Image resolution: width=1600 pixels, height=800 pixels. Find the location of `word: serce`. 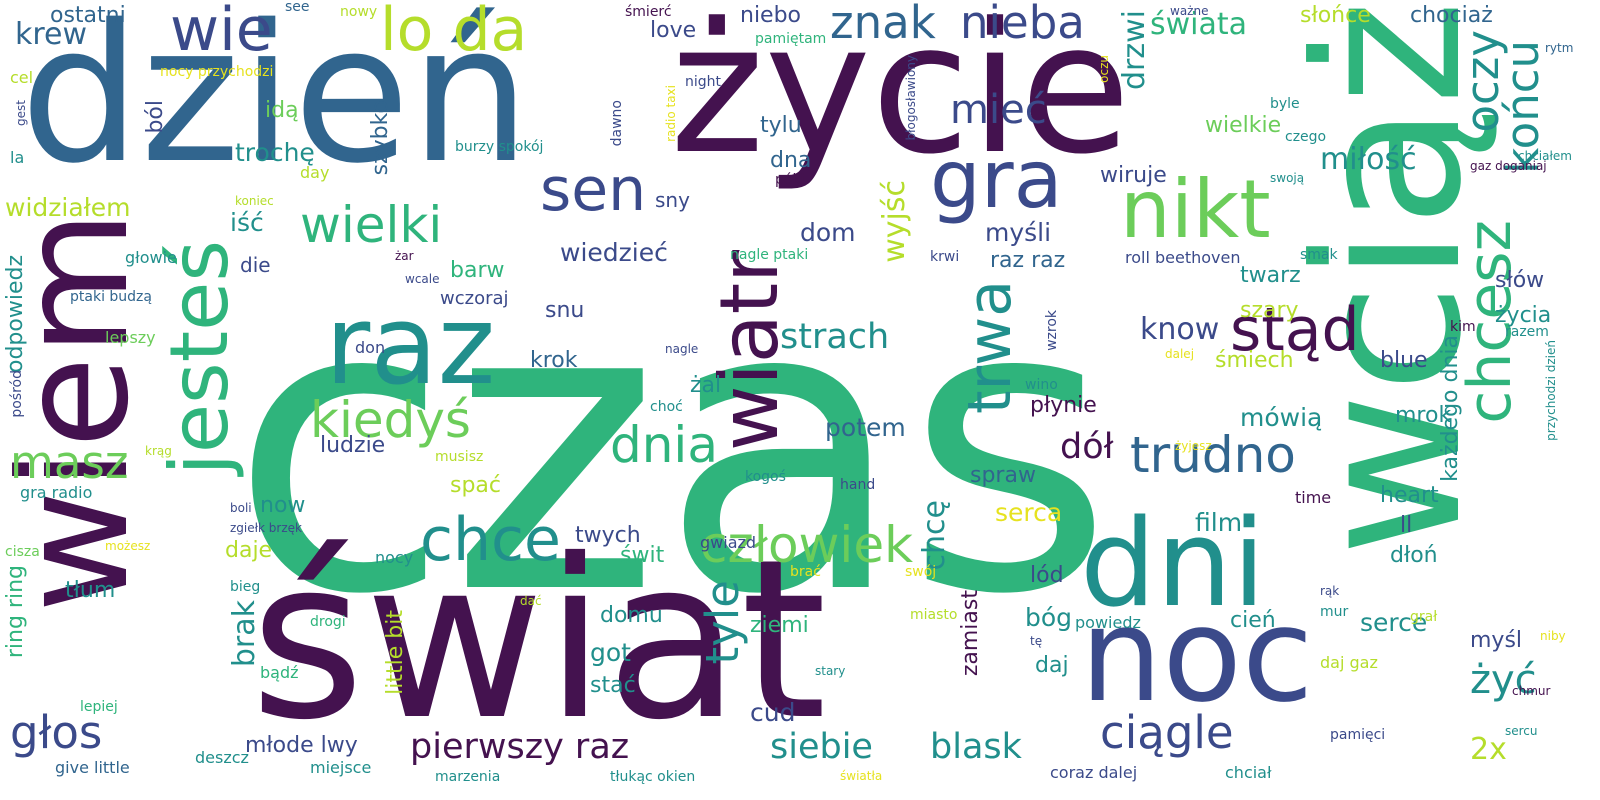

word: serce is located at coordinates (1394, 622).